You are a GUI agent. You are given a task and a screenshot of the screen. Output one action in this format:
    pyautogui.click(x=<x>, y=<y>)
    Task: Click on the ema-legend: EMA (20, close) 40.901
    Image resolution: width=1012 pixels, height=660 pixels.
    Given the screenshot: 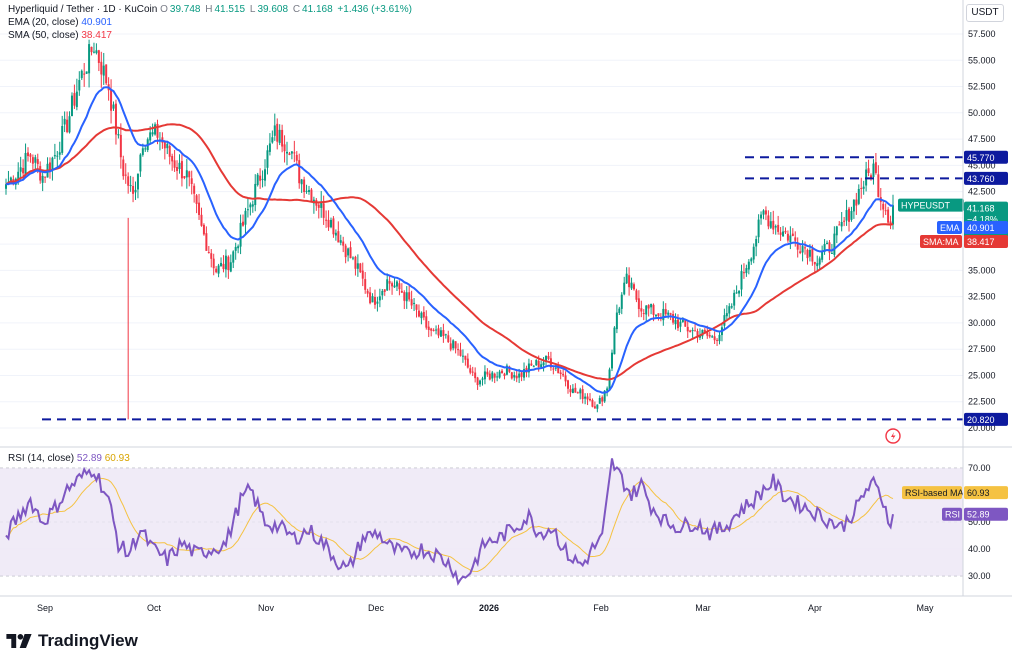 What is the action you would take?
    pyautogui.click(x=60, y=22)
    